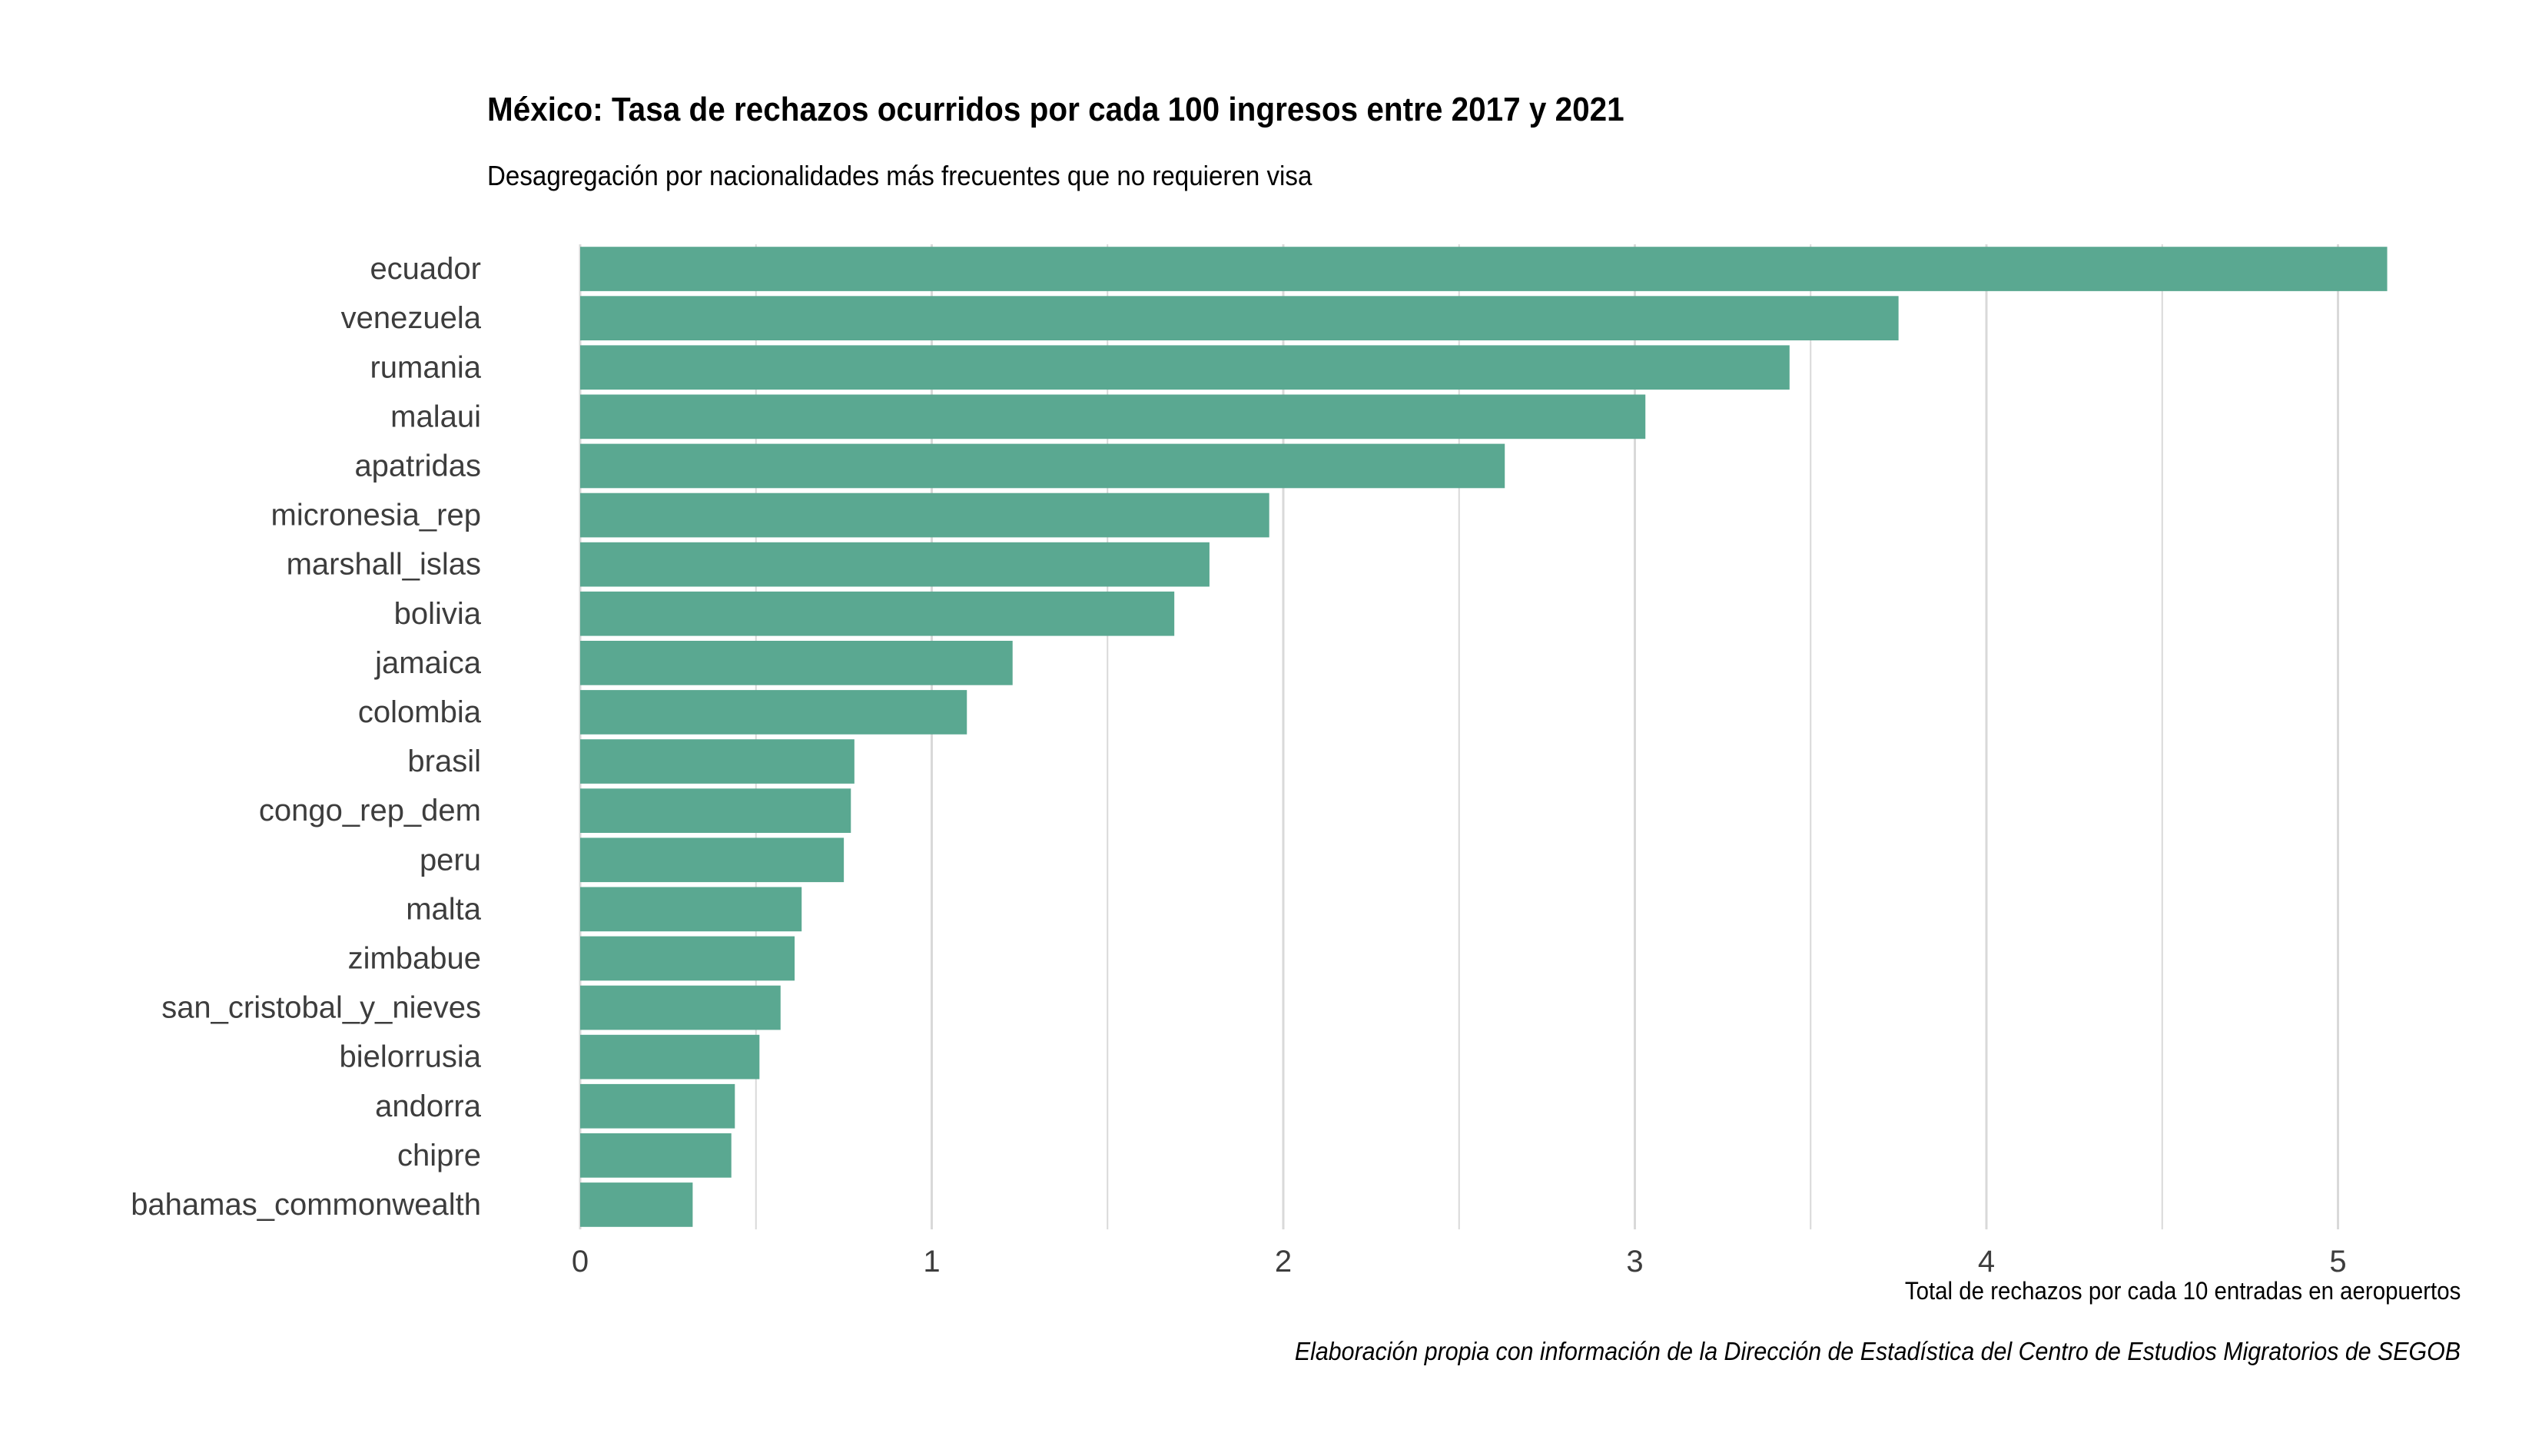  What do you see at coordinates (428, 1106) in the screenshot?
I see `category-label: andorra` at bounding box center [428, 1106].